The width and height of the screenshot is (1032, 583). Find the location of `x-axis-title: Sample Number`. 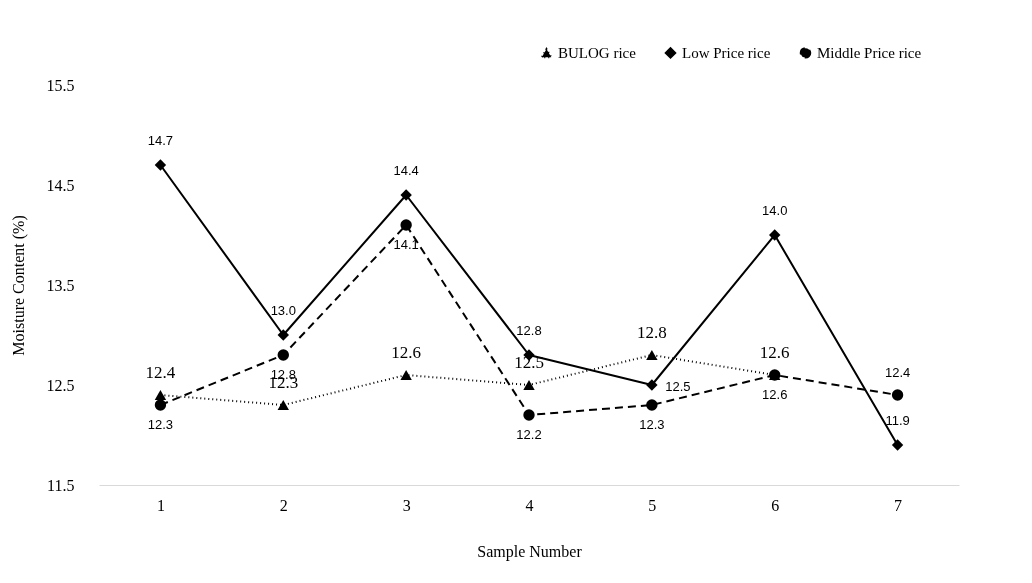

x-axis-title: Sample Number is located at coordinates (530, 551).